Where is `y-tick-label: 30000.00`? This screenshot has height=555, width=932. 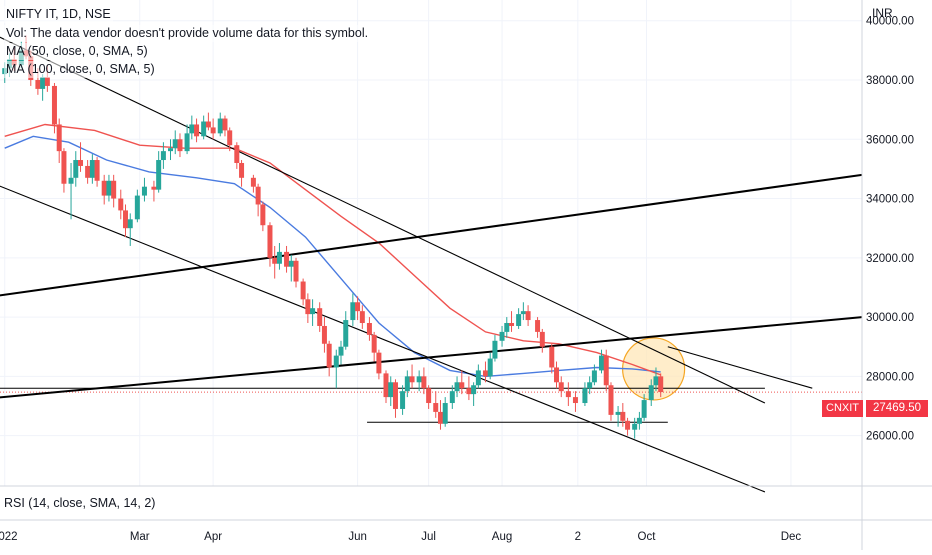 y-tick-label: 30000.00 is located at coordinates (890, 318).